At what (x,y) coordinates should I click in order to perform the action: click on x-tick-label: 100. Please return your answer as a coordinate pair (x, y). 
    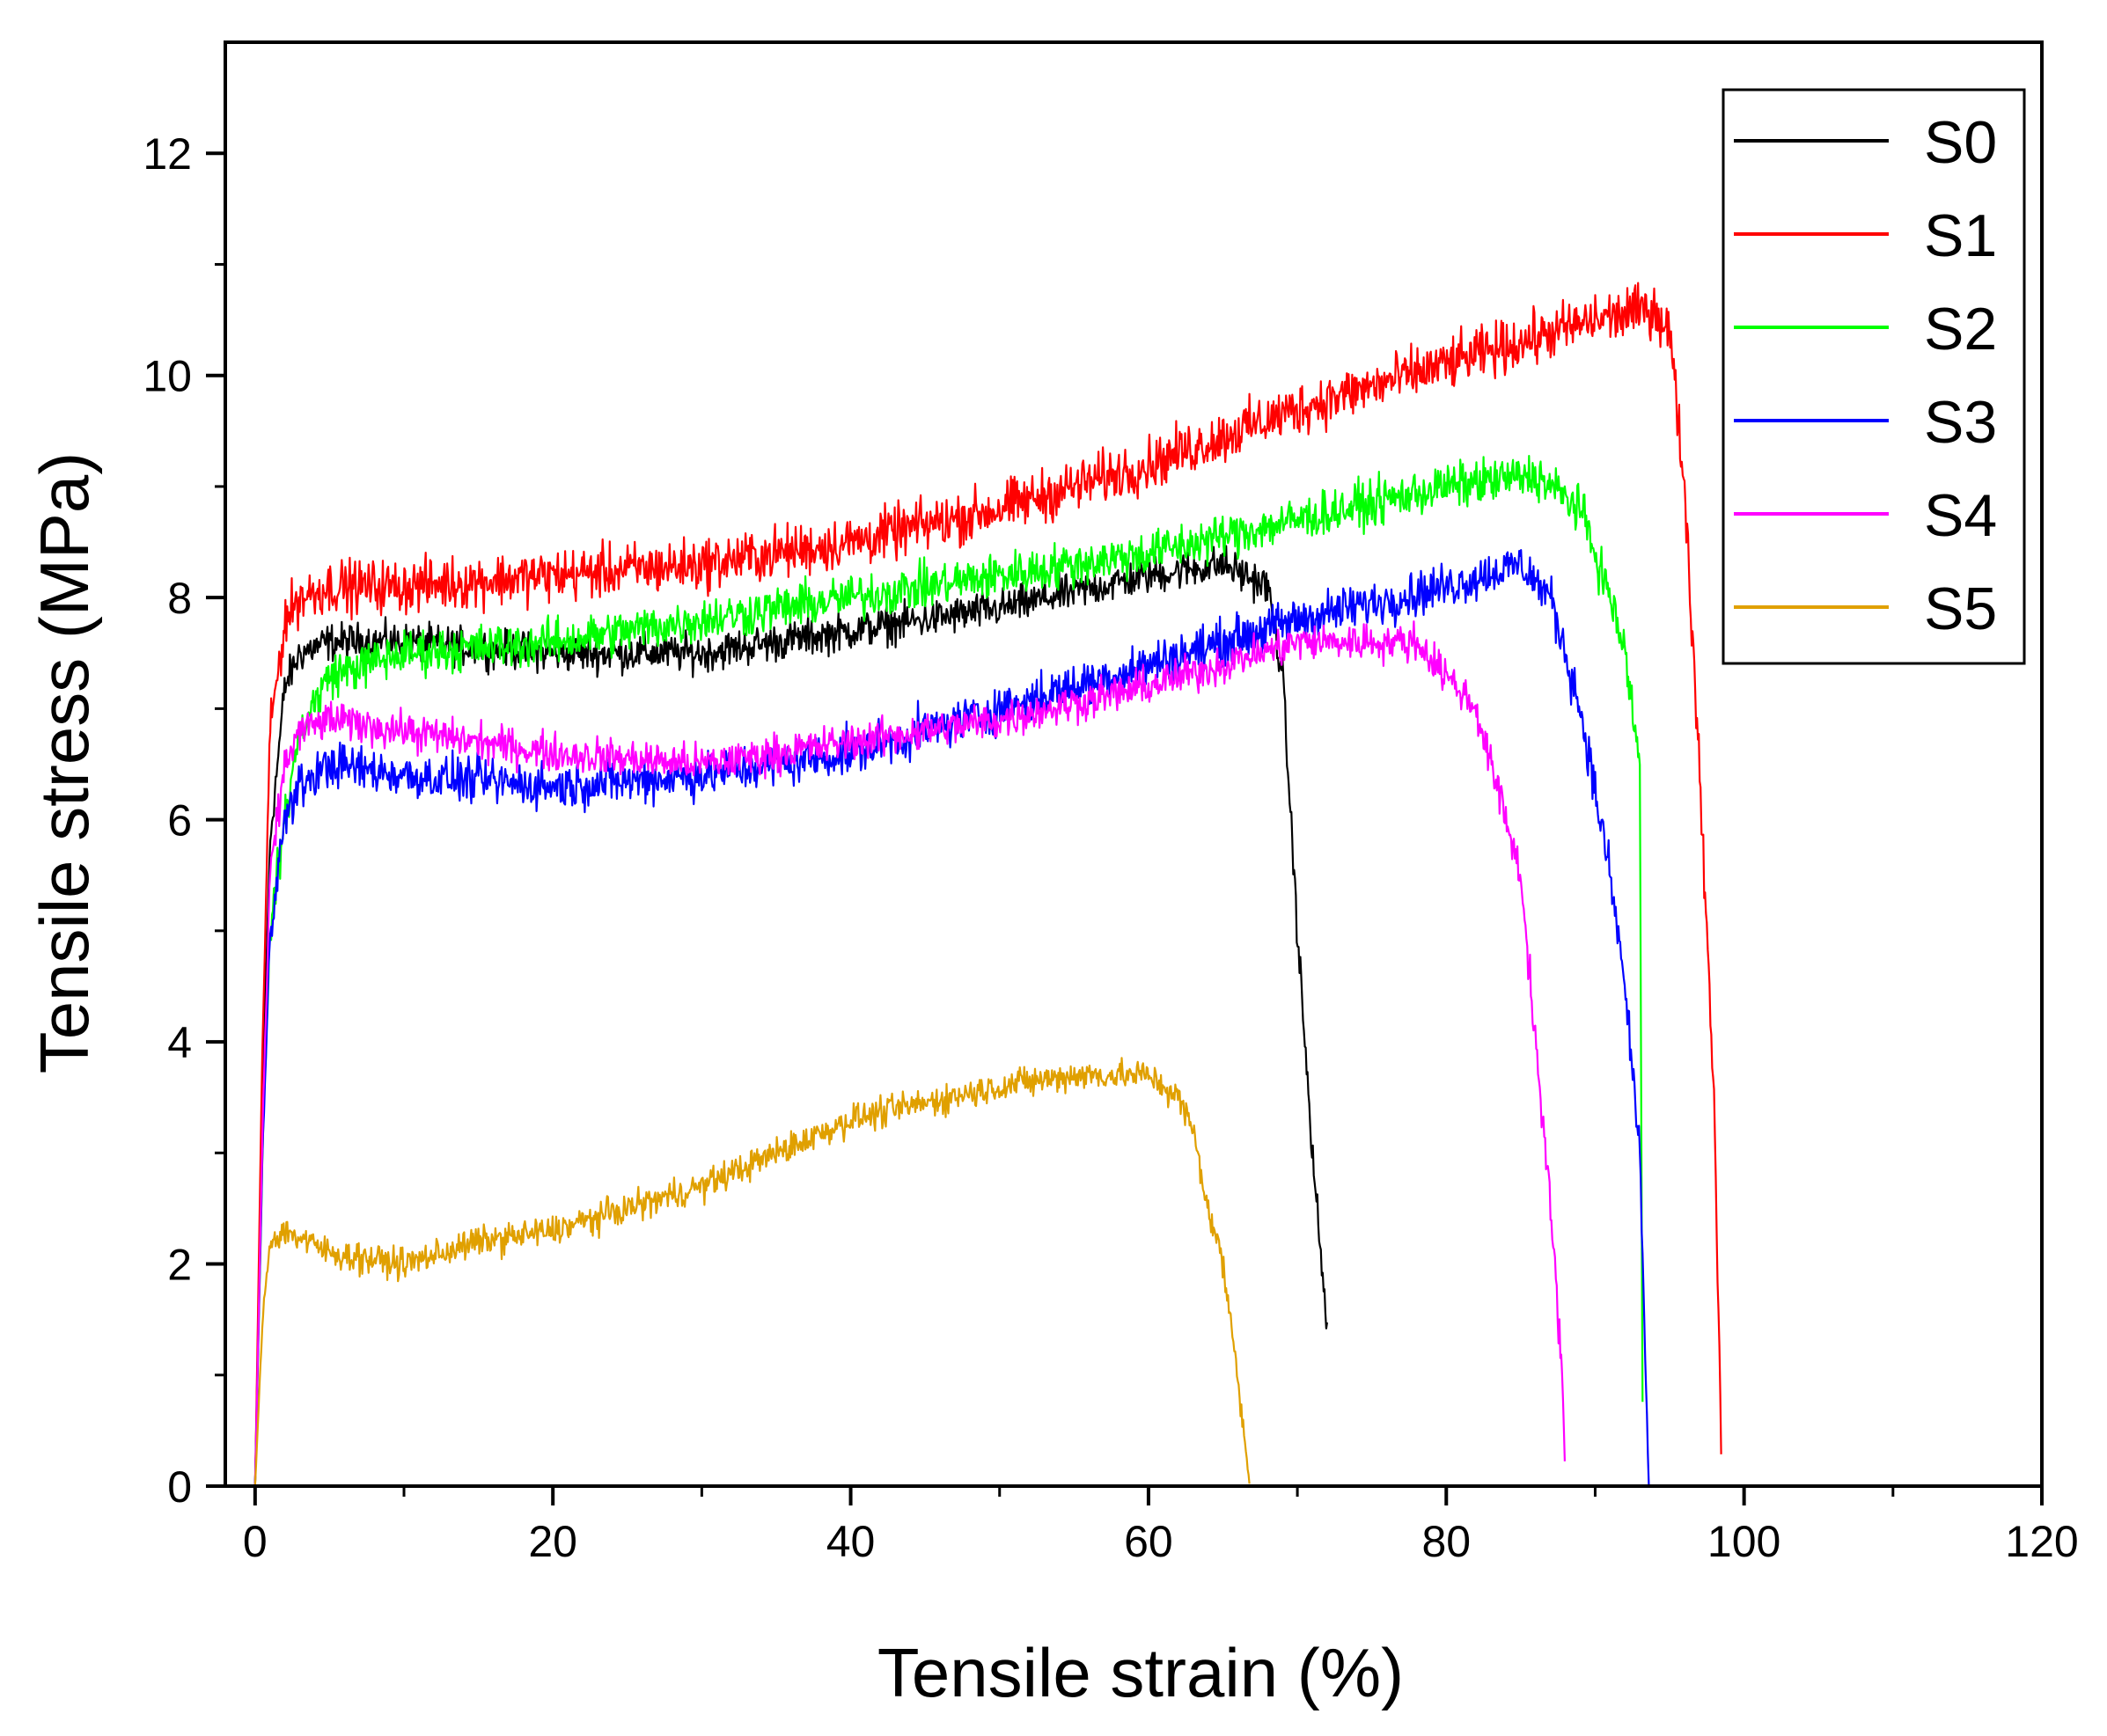
    Looking at the image, I should click on (1743, 1541).